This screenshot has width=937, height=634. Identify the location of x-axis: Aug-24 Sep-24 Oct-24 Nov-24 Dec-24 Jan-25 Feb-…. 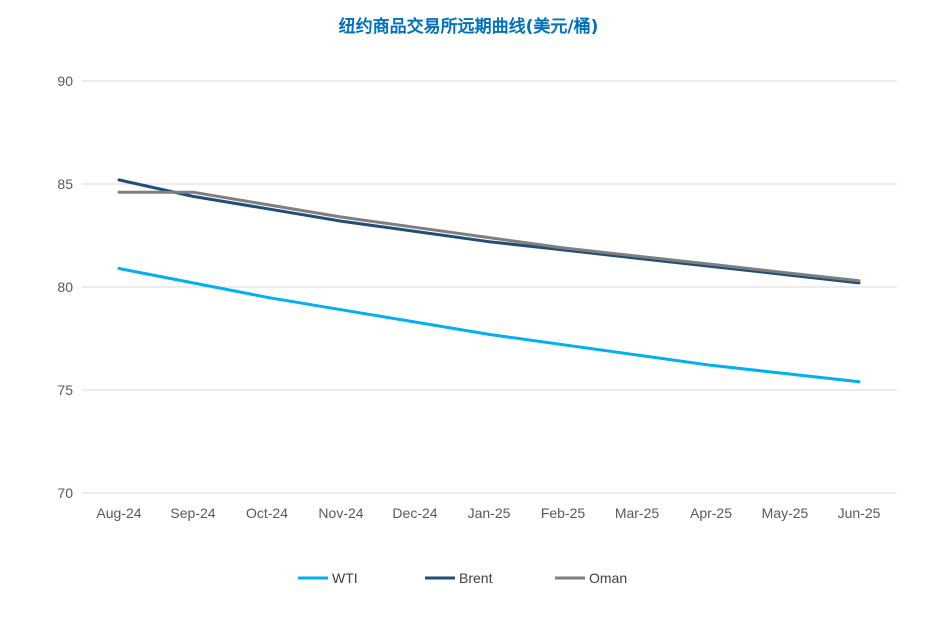
(488, 513).